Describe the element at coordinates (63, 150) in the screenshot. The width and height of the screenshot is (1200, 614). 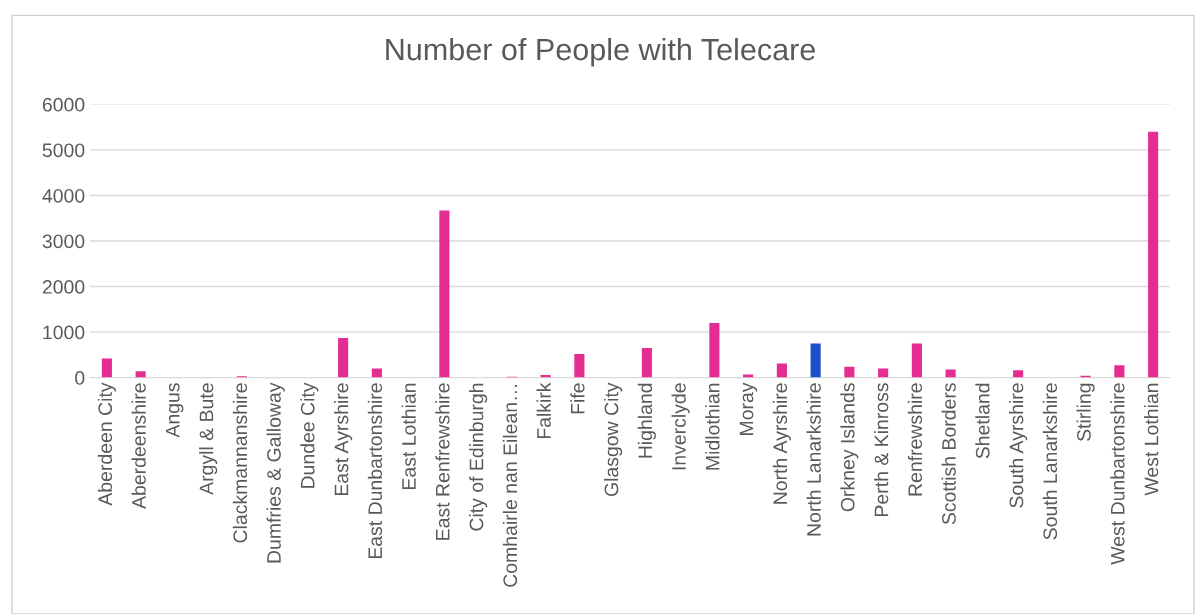
I see `y-tick-label: 5000` at that location.